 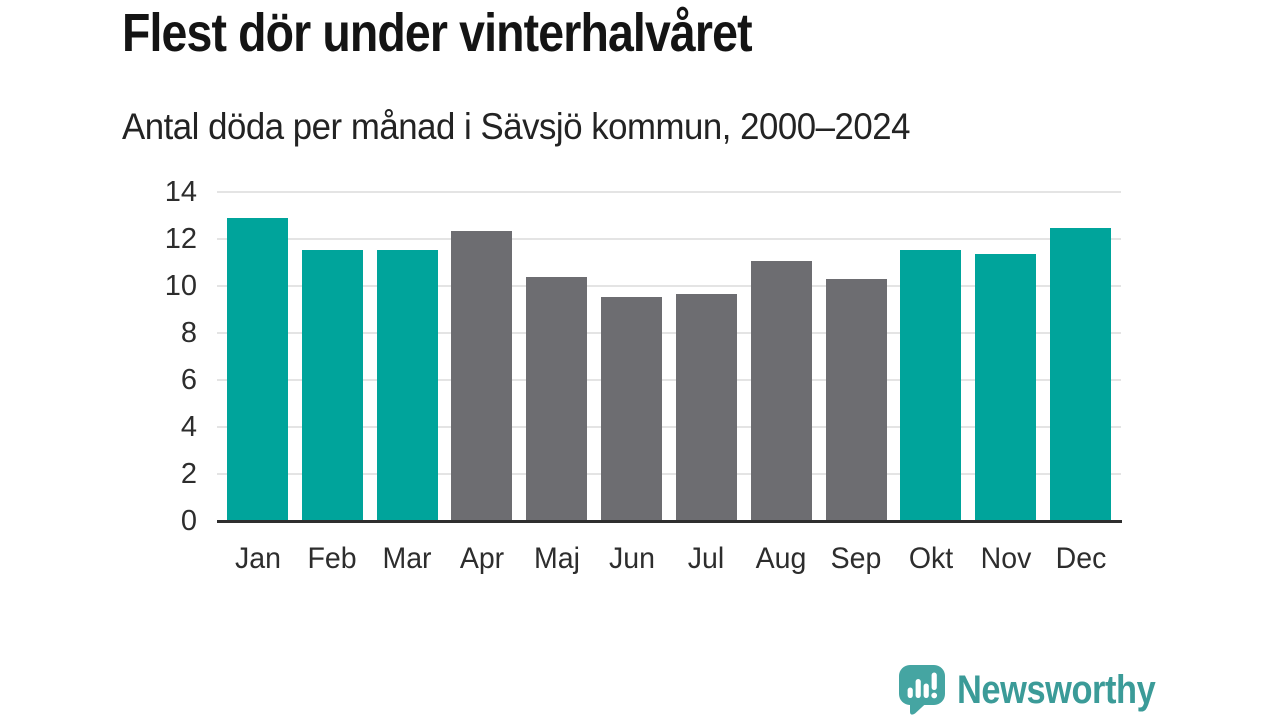 What do you see at coordinates (557, 398) in the screenshot?
I see `bar-maj` at bounding box center [557, 398].